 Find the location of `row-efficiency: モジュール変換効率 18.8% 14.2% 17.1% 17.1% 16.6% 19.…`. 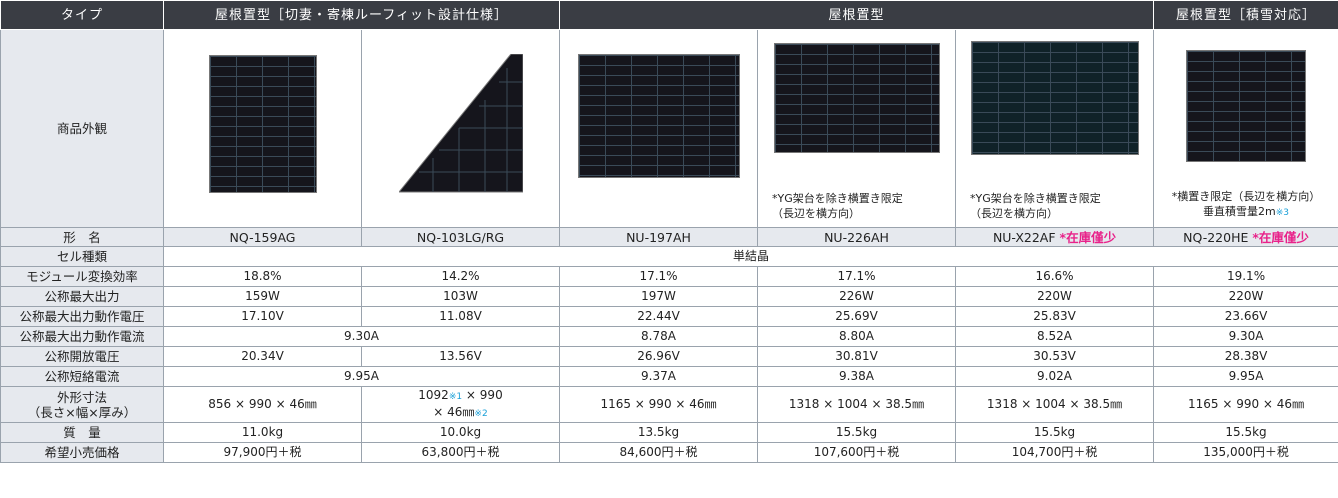

row-efficiency: モジュール変換効率 18.8% 14.2% 17.1% 17.1% 16.6% 19.… is located at coordinates (669, 276).